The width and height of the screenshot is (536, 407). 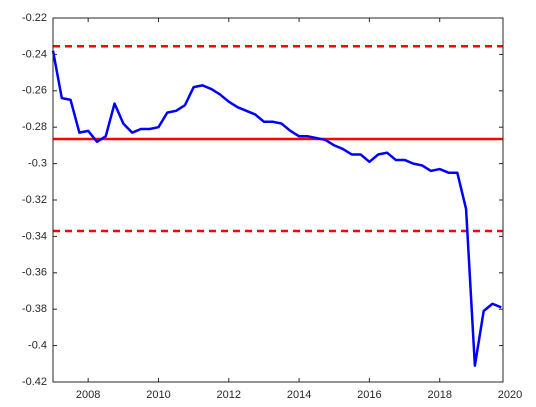 What do you see at coordinates (88, 395) in the screenshot?
I see `x-tick-label: 2008` at bounding box center [88, 395].